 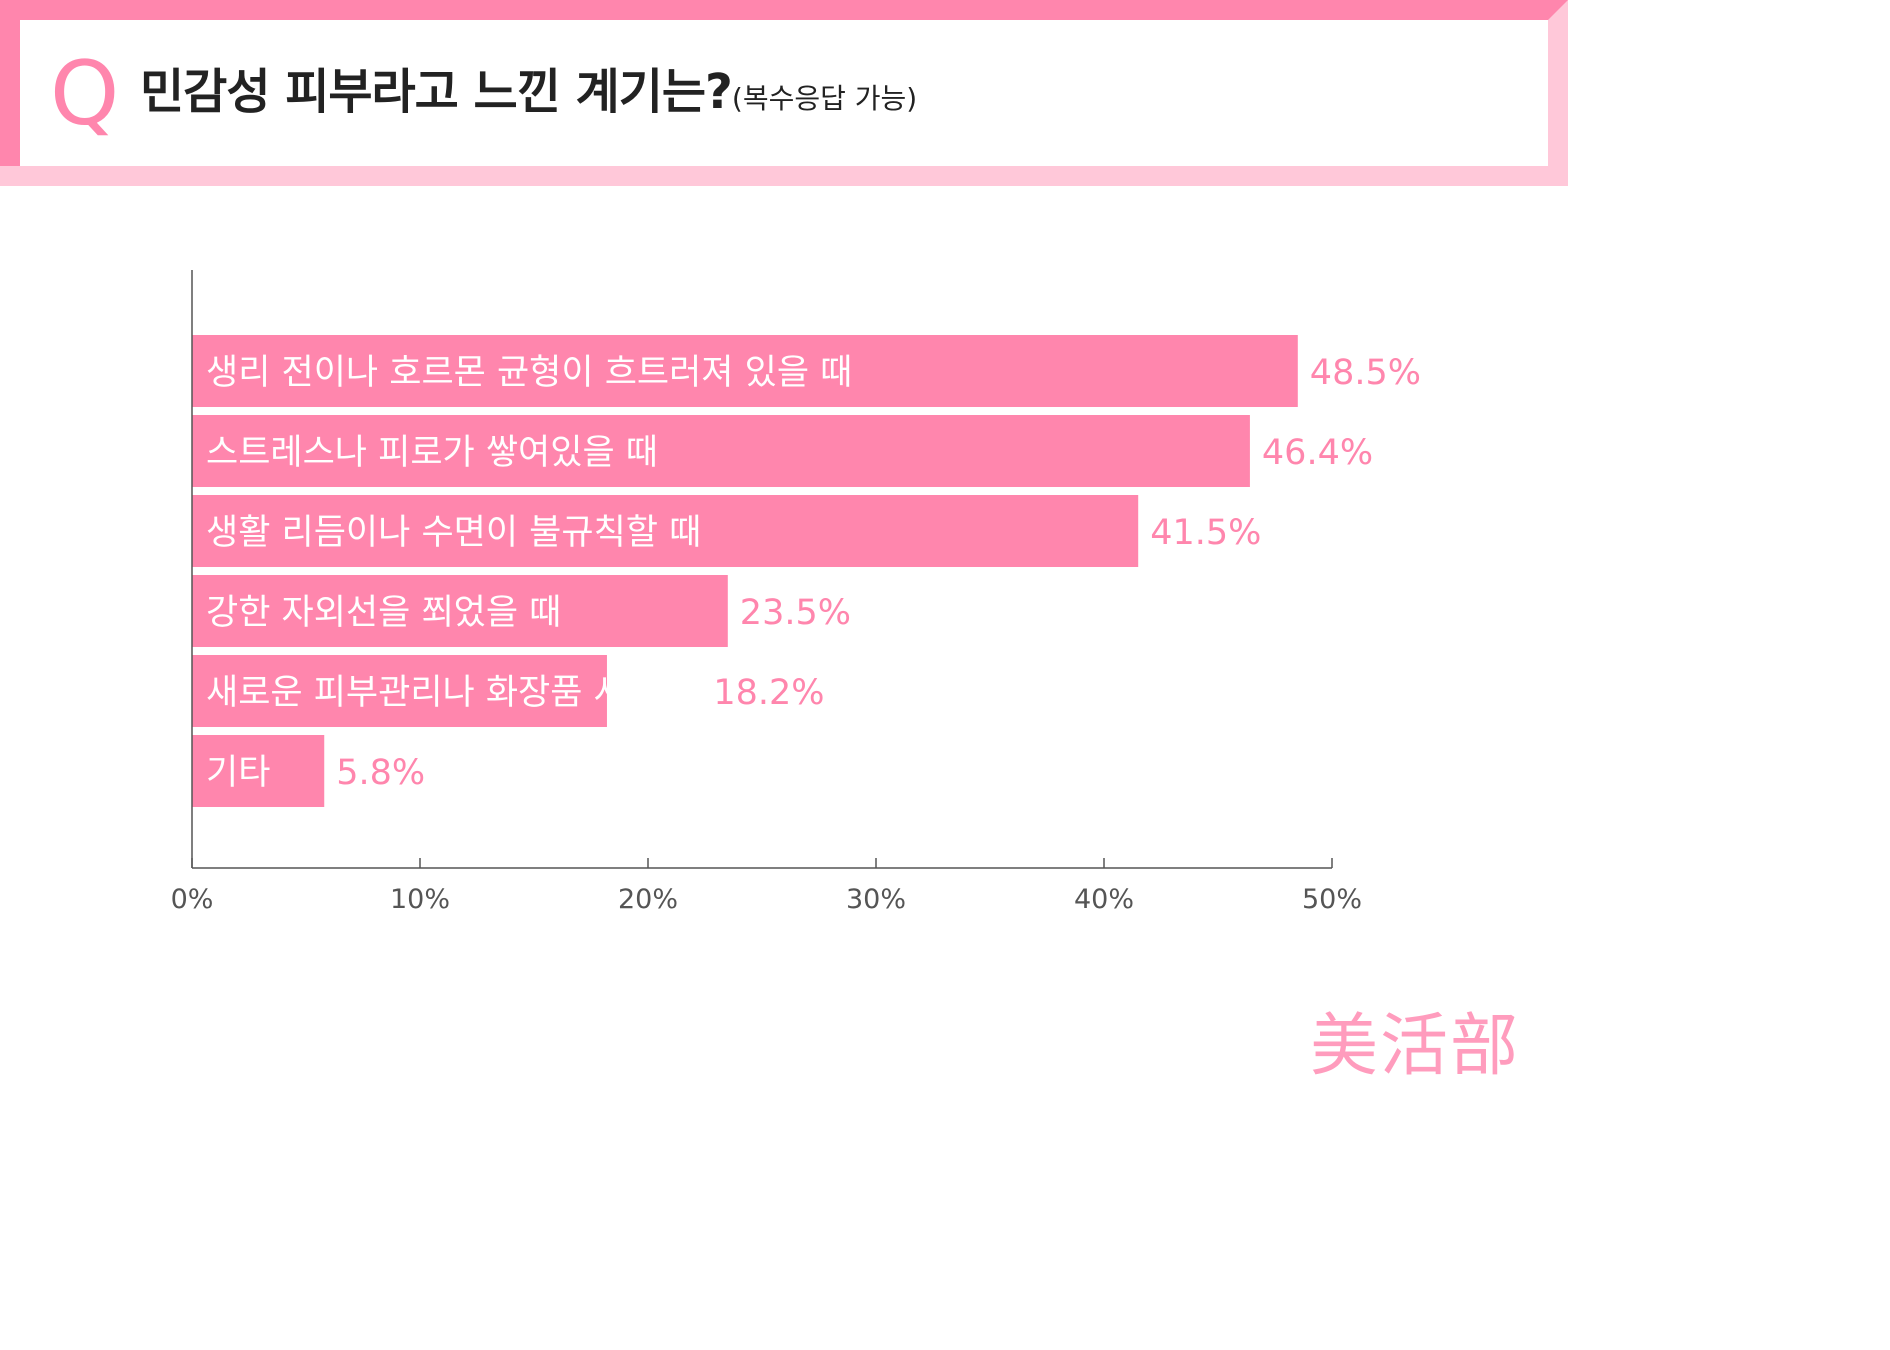 I want to click on bar-category-label: 기타, so click(x=238, y=773).